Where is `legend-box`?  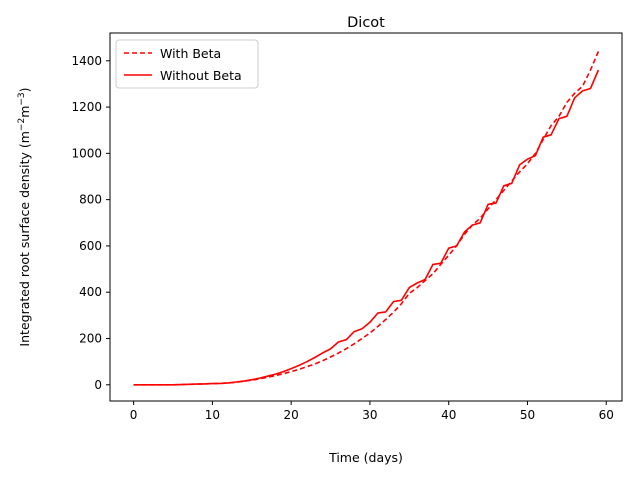
legend-box is located at coordinates (187, 64).